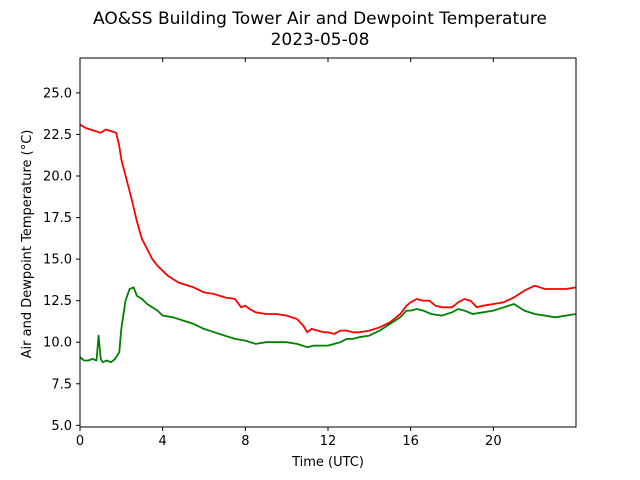 The image size is (640, 480). What do you see at coordinates (320, 40) in the screenshot?
I see `chart-subtitle: 2023-05-08` at bounding box center [320, 40].